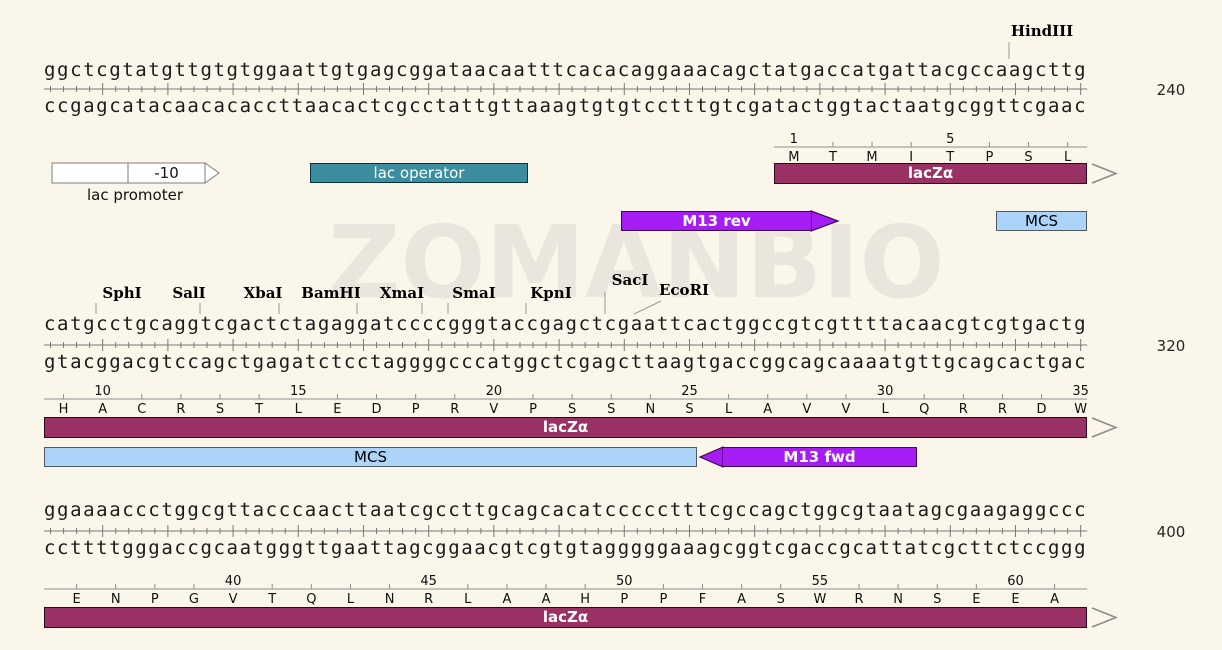 This screenshot has width=1222, height=650. Describe the element at coordinates (122, 293) in the screenshot. I see `enzyme-label-sphi: SphI` at that location.